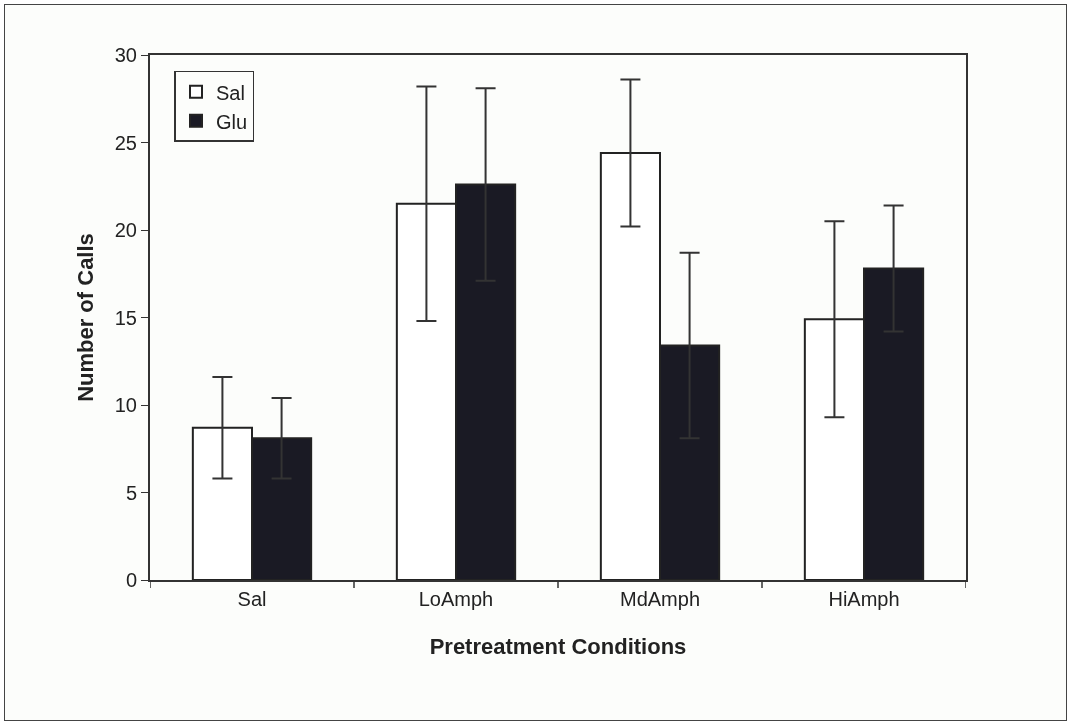 The height and width of the screenshot is (727, 1073). Describe the element at coordinates (456, 599) in the screenshot. I see `x-tick-label: LoAmph` at that location.